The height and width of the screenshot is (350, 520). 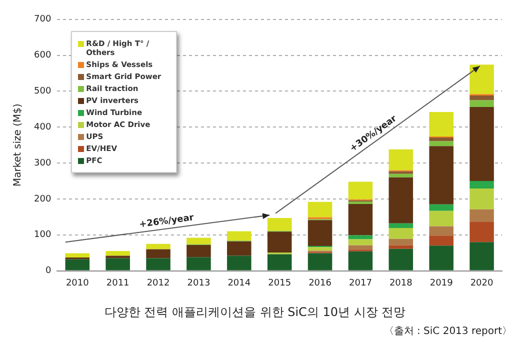 What do you see at coordinates (447, 331) in the screenshot?
I see `text: 〈출처 : SiC 2013 report〉` at bounding box center [447, 331].